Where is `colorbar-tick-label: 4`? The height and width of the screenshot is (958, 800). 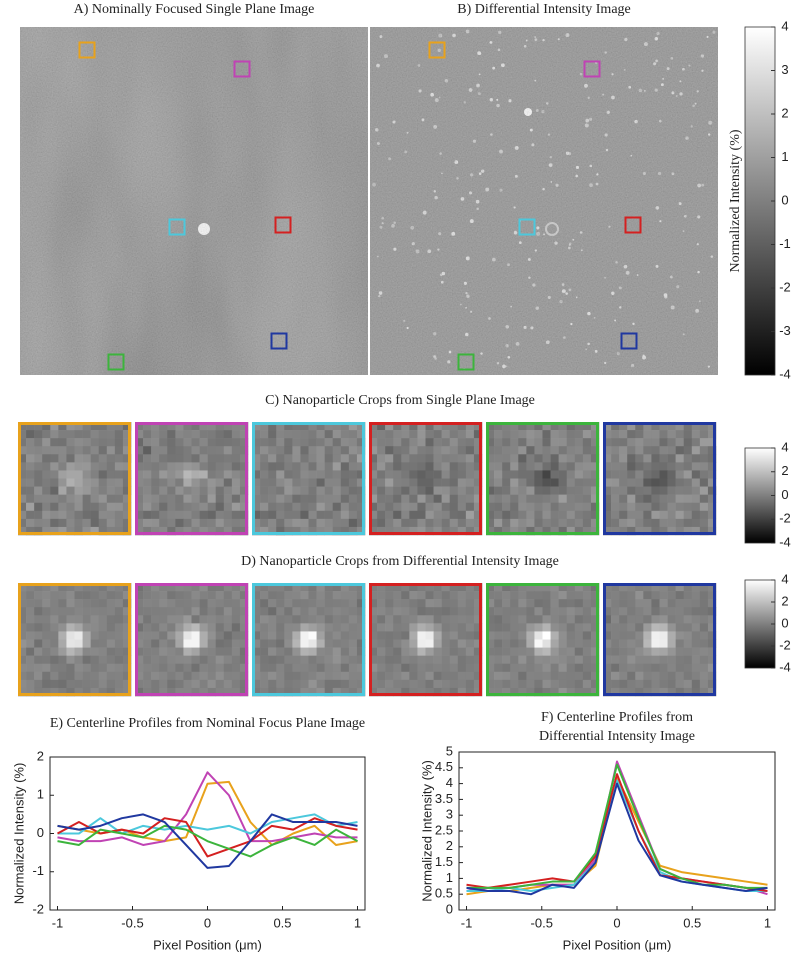 colorbar-tick-label: 4 is located at coordinates (784, 25).